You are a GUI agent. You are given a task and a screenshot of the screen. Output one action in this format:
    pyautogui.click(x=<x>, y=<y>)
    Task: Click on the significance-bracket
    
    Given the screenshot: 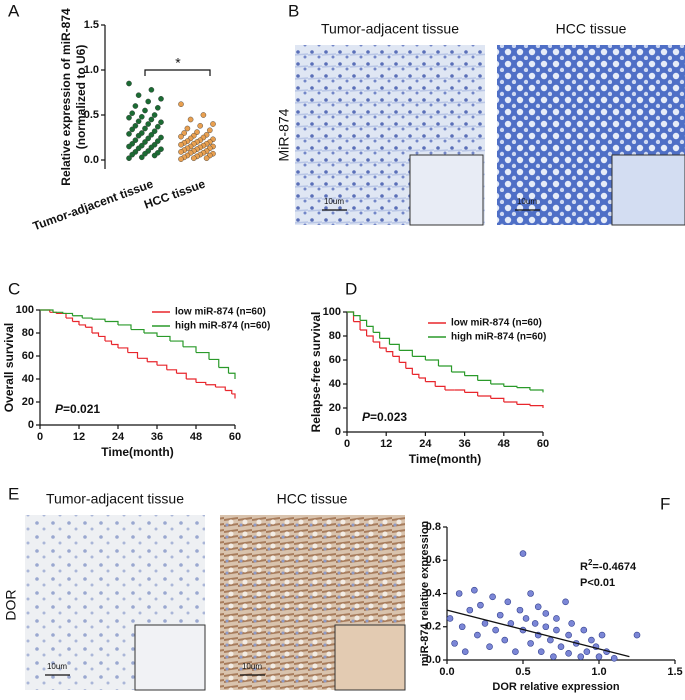 What is the action you would take?
    pyautogui.click(x=177, y=72)
    